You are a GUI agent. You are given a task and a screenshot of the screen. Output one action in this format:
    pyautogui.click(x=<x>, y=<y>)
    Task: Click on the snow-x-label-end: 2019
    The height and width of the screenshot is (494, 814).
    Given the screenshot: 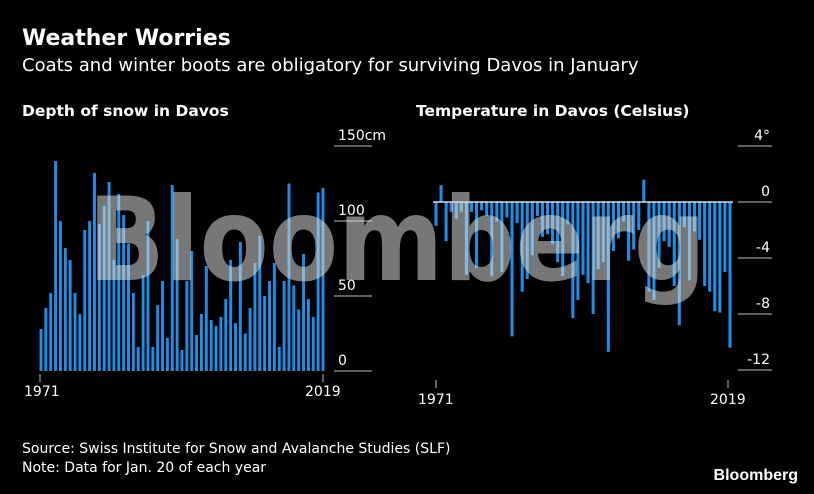 What is the action you would take?
    pyautogui.click(x=323, y=392)
    